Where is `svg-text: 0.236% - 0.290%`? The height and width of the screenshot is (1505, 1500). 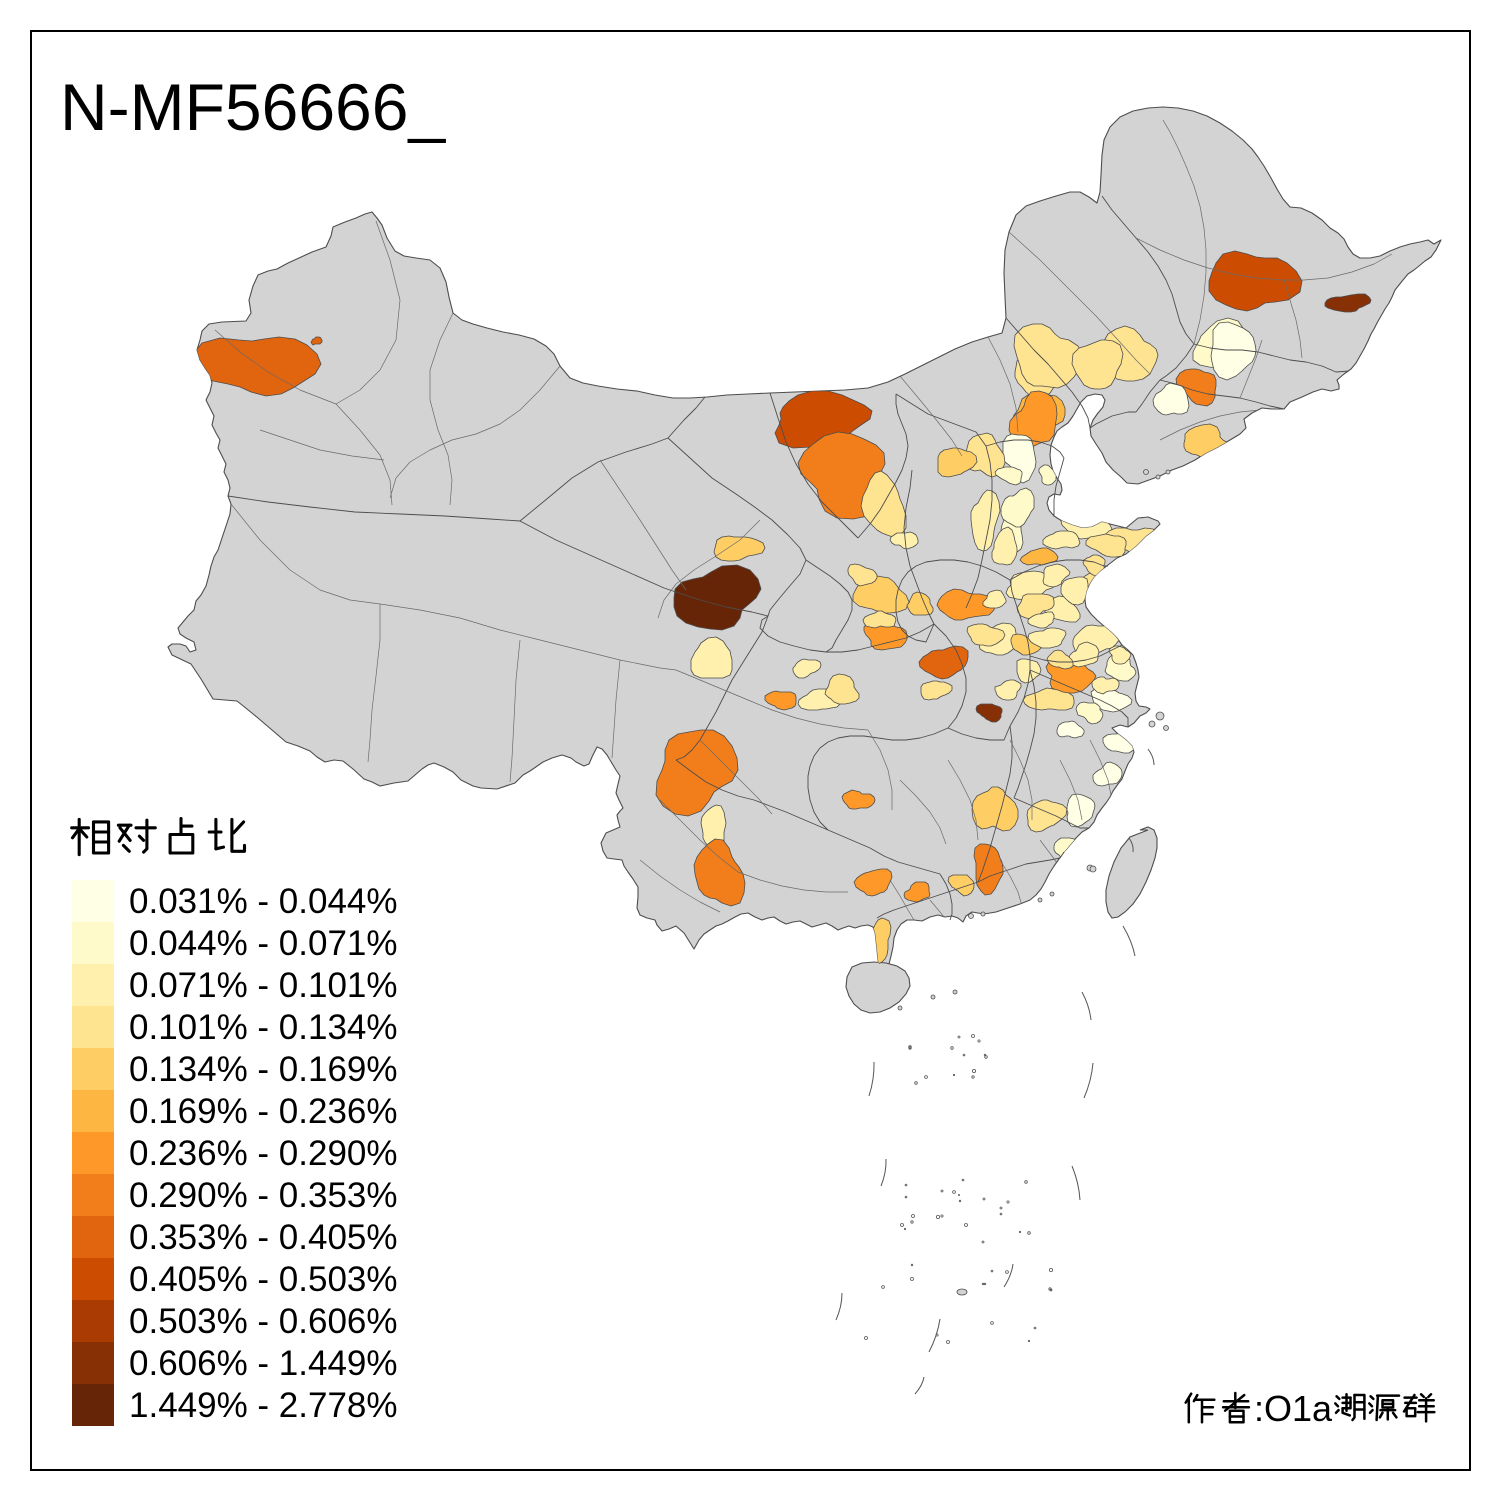
svg-text: 0.236% - 0.290% is located at coordinates (263, 1153).